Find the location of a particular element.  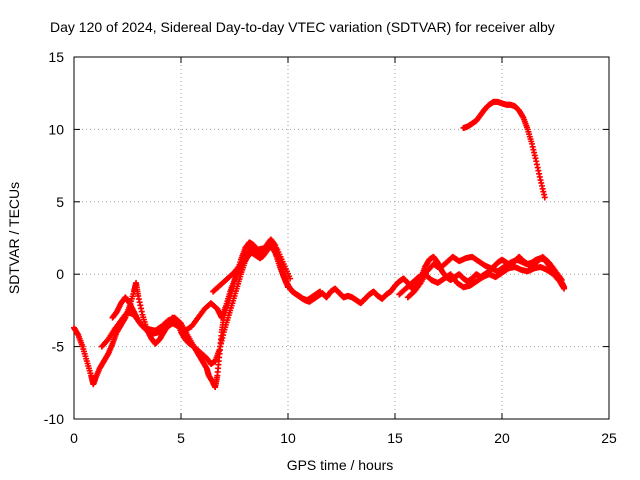

x-tick-label: 0 is located at coordinates (74, 438).